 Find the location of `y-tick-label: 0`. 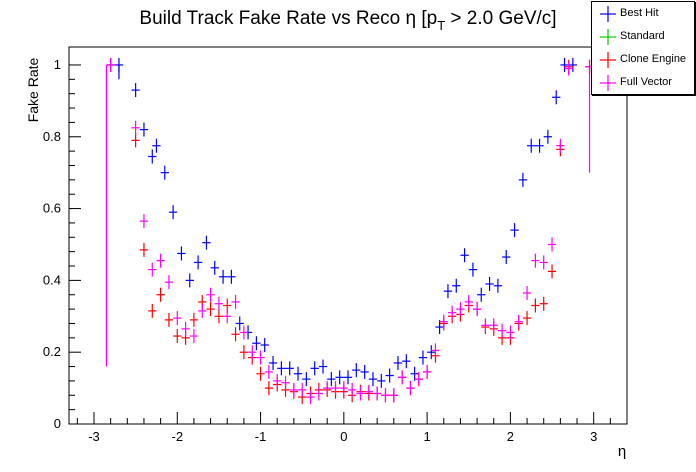

y-tick-label: 0 is located at coordinates (57, 423).